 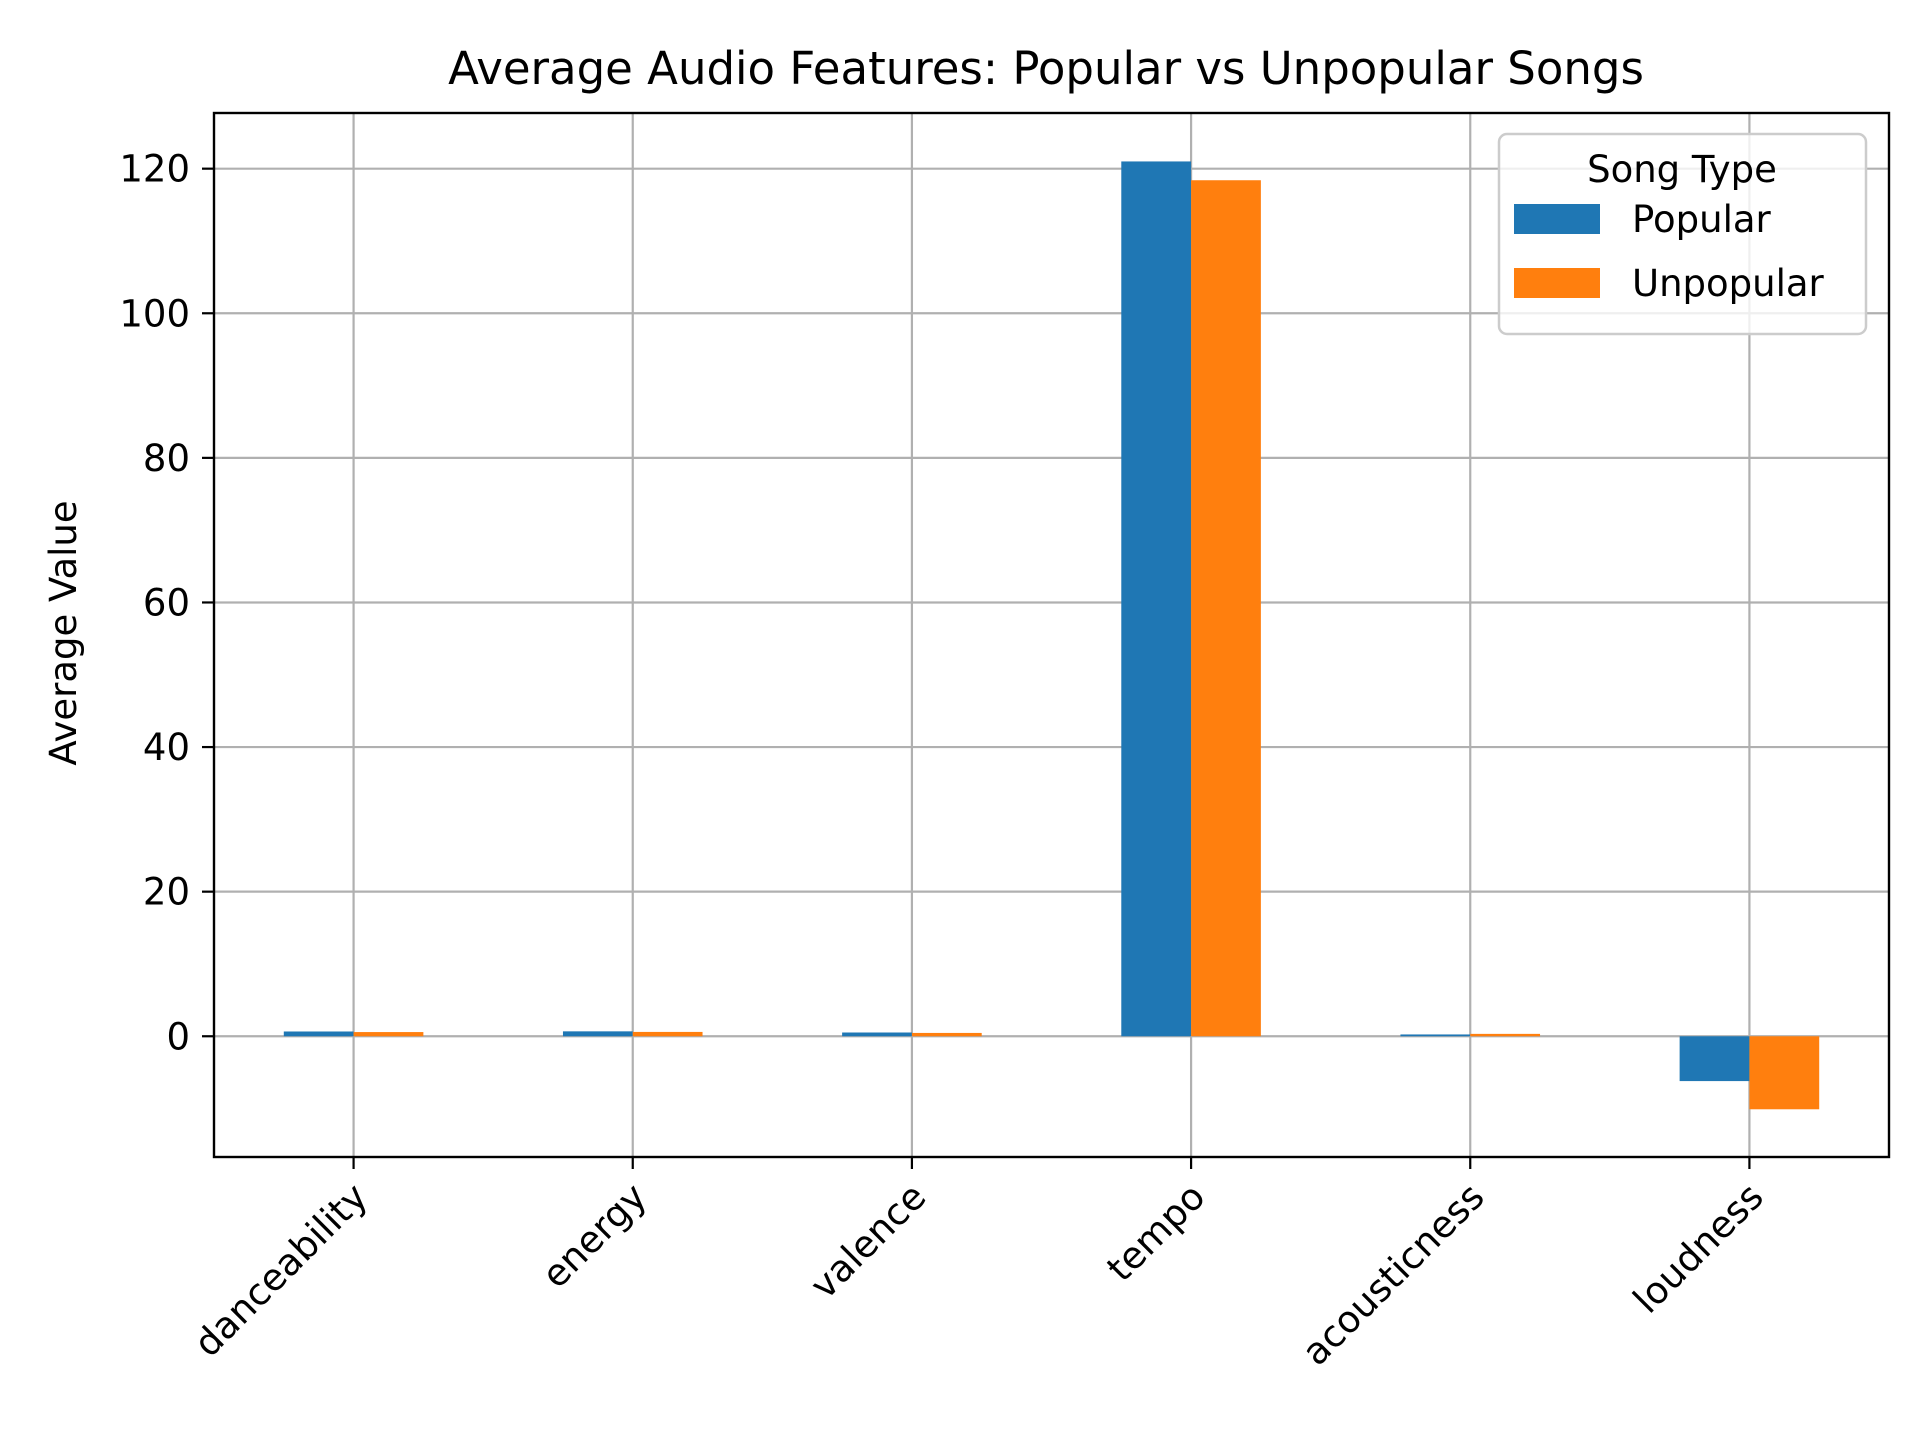 I want to click on bar-unpopular-acousticness, so click(x=1505, y=1035).